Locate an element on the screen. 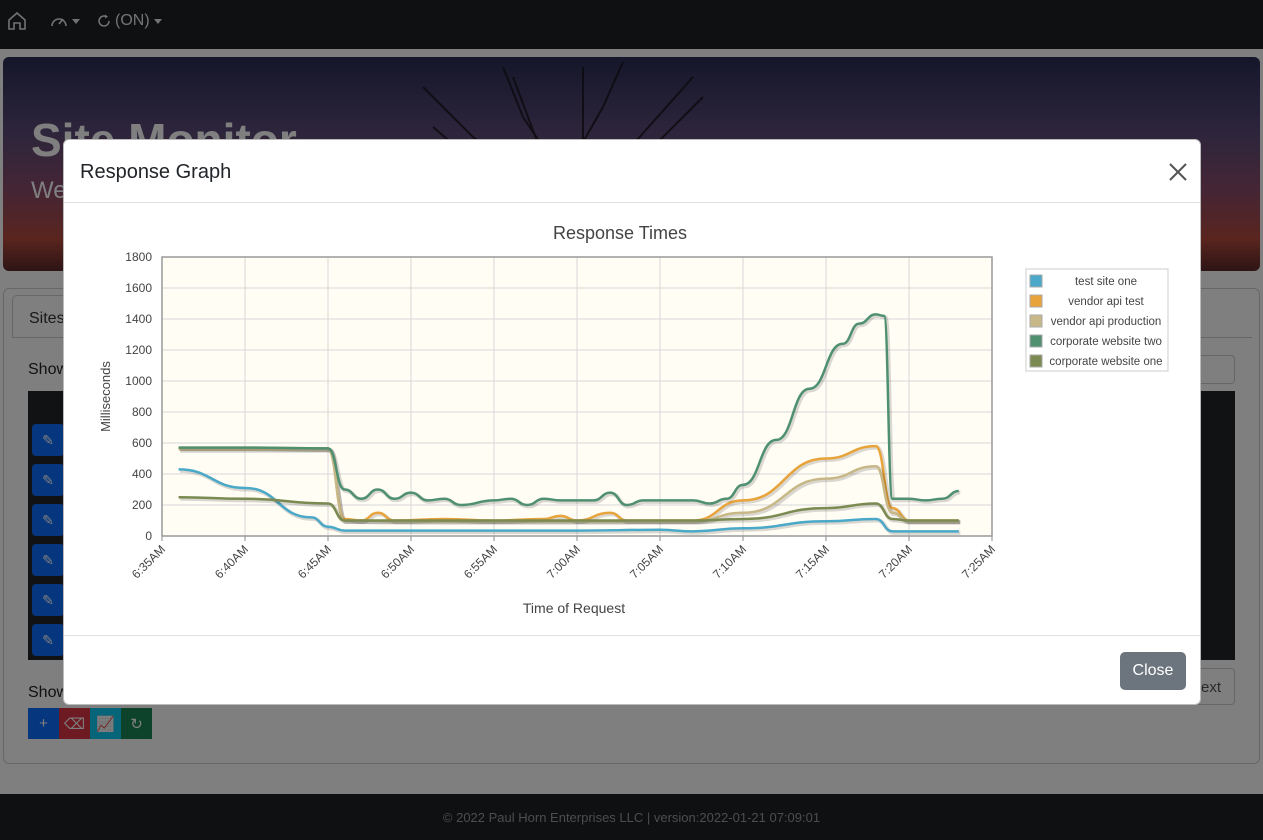  modal-title: Response Graph is located at coordinates (156, 172).